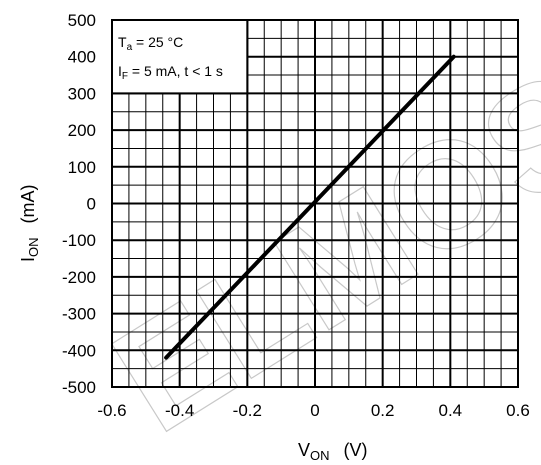  I want to click on y-tick-label: 300, so click(82, 93).